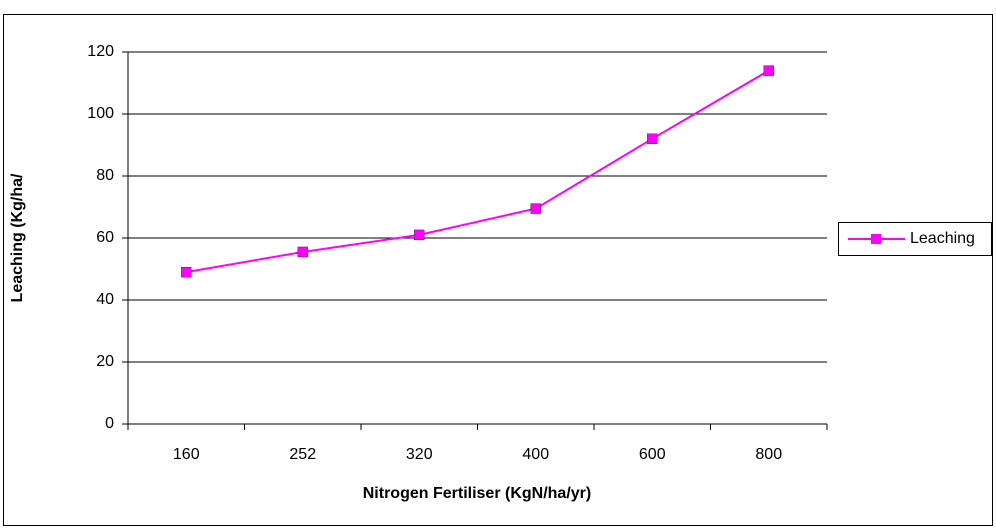 This screenshot has width=996, height=529. Describe the element at coordinates (535, 454) in the screenshot. I see `x-tick-label: 400` at that location.